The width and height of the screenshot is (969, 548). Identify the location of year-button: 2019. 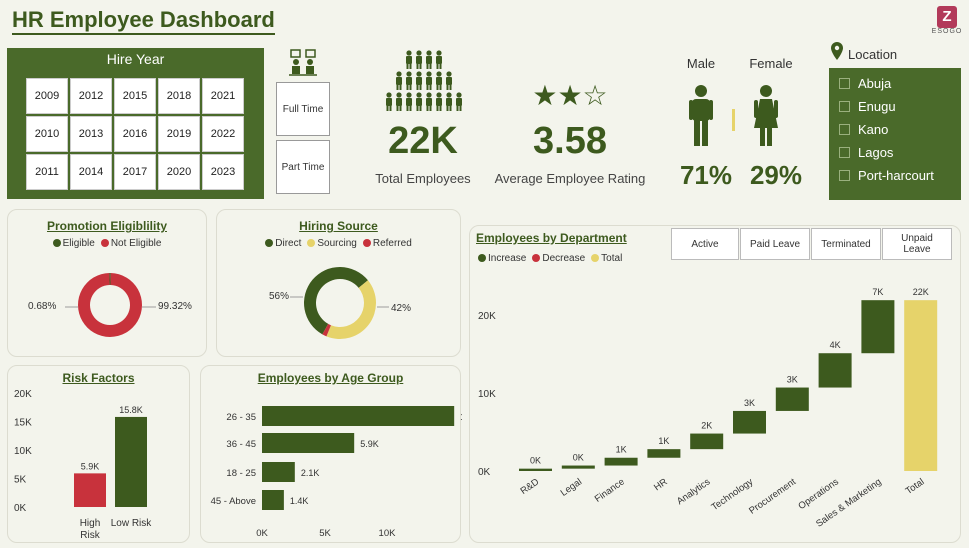
(179, 134).